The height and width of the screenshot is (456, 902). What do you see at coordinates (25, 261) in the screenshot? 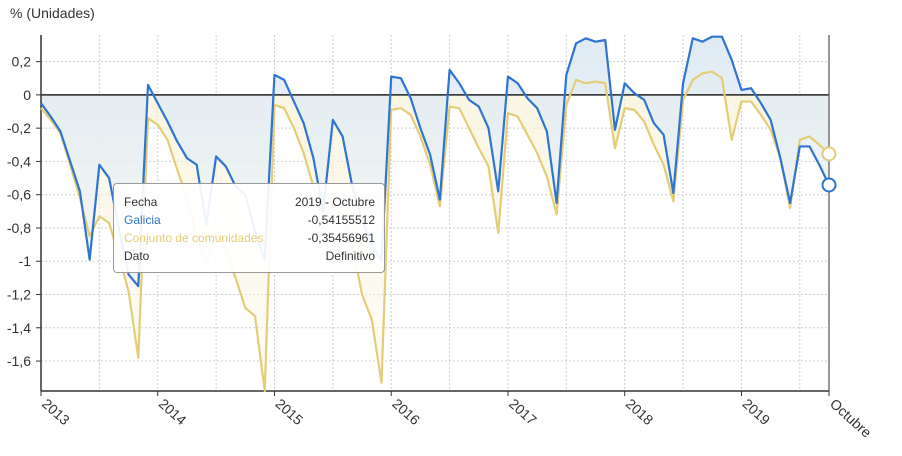
I see `y-tick-label: -1` at bounding box center [25, 261].